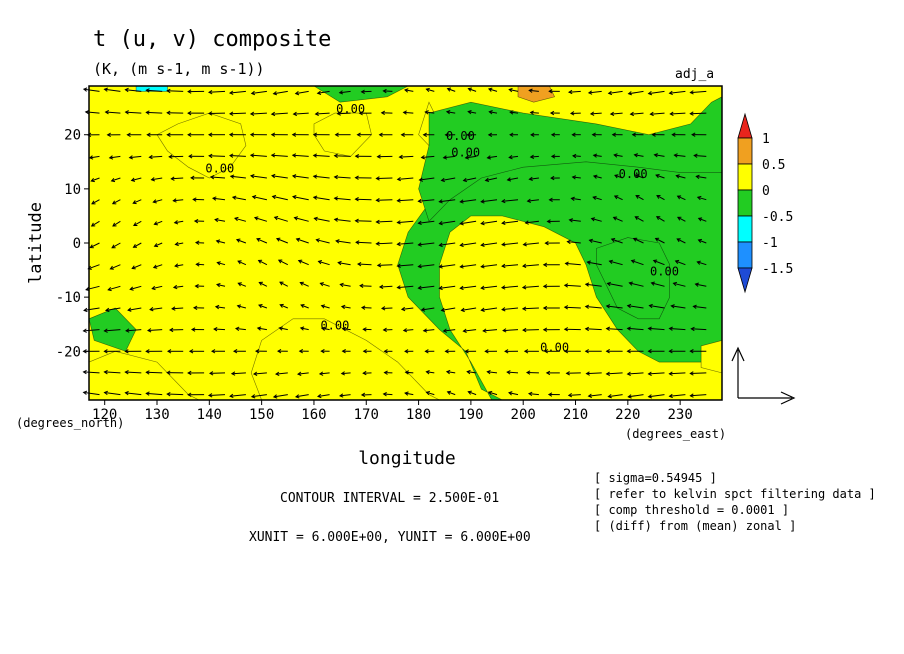 The image size is (904, 654). What do you see at coordinates (765, 203) in the screenshot?
I see `colorbar: 1 0.5 0 -0.5 -1 -1.5` at bounding box center [765, 203].